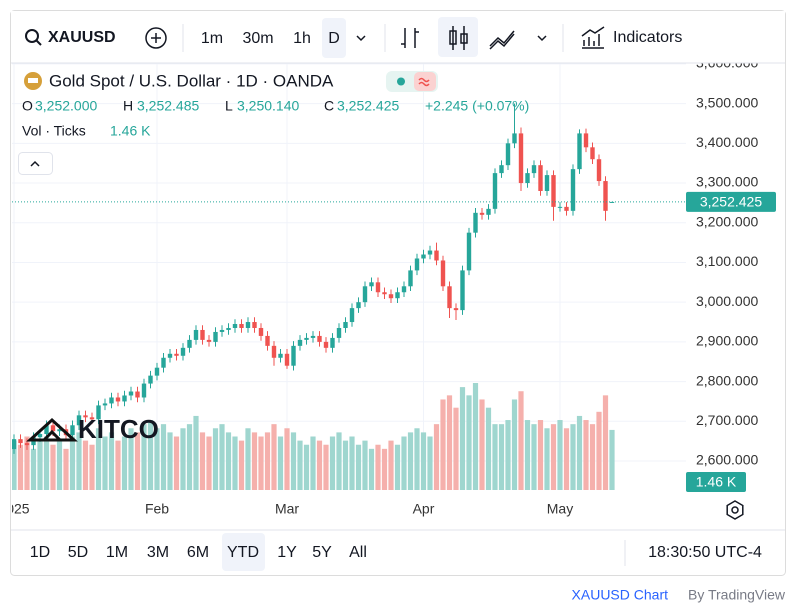 The image size is (797, 615). What do you see at coordinates (727, 420) in the screenshot?
I see `y-tick-label: 2,700.000` at bounding box center [727, 420].